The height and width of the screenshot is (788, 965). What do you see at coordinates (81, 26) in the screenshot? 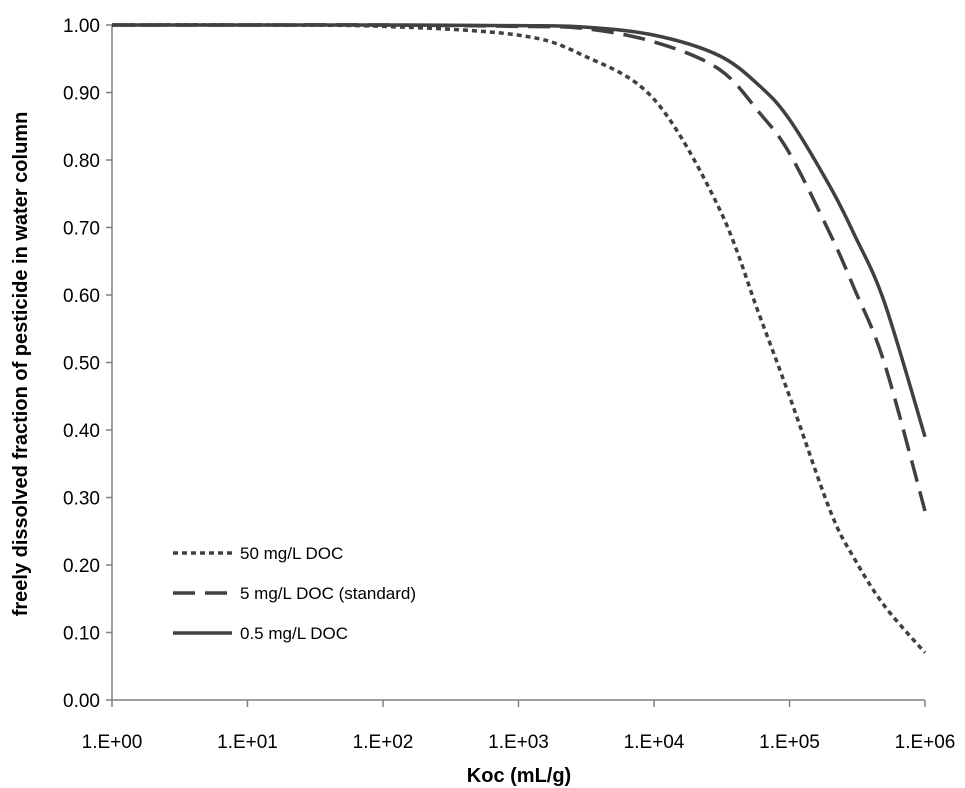
I see `y-tick-label: 1.00` at bounding box center [81, 26].